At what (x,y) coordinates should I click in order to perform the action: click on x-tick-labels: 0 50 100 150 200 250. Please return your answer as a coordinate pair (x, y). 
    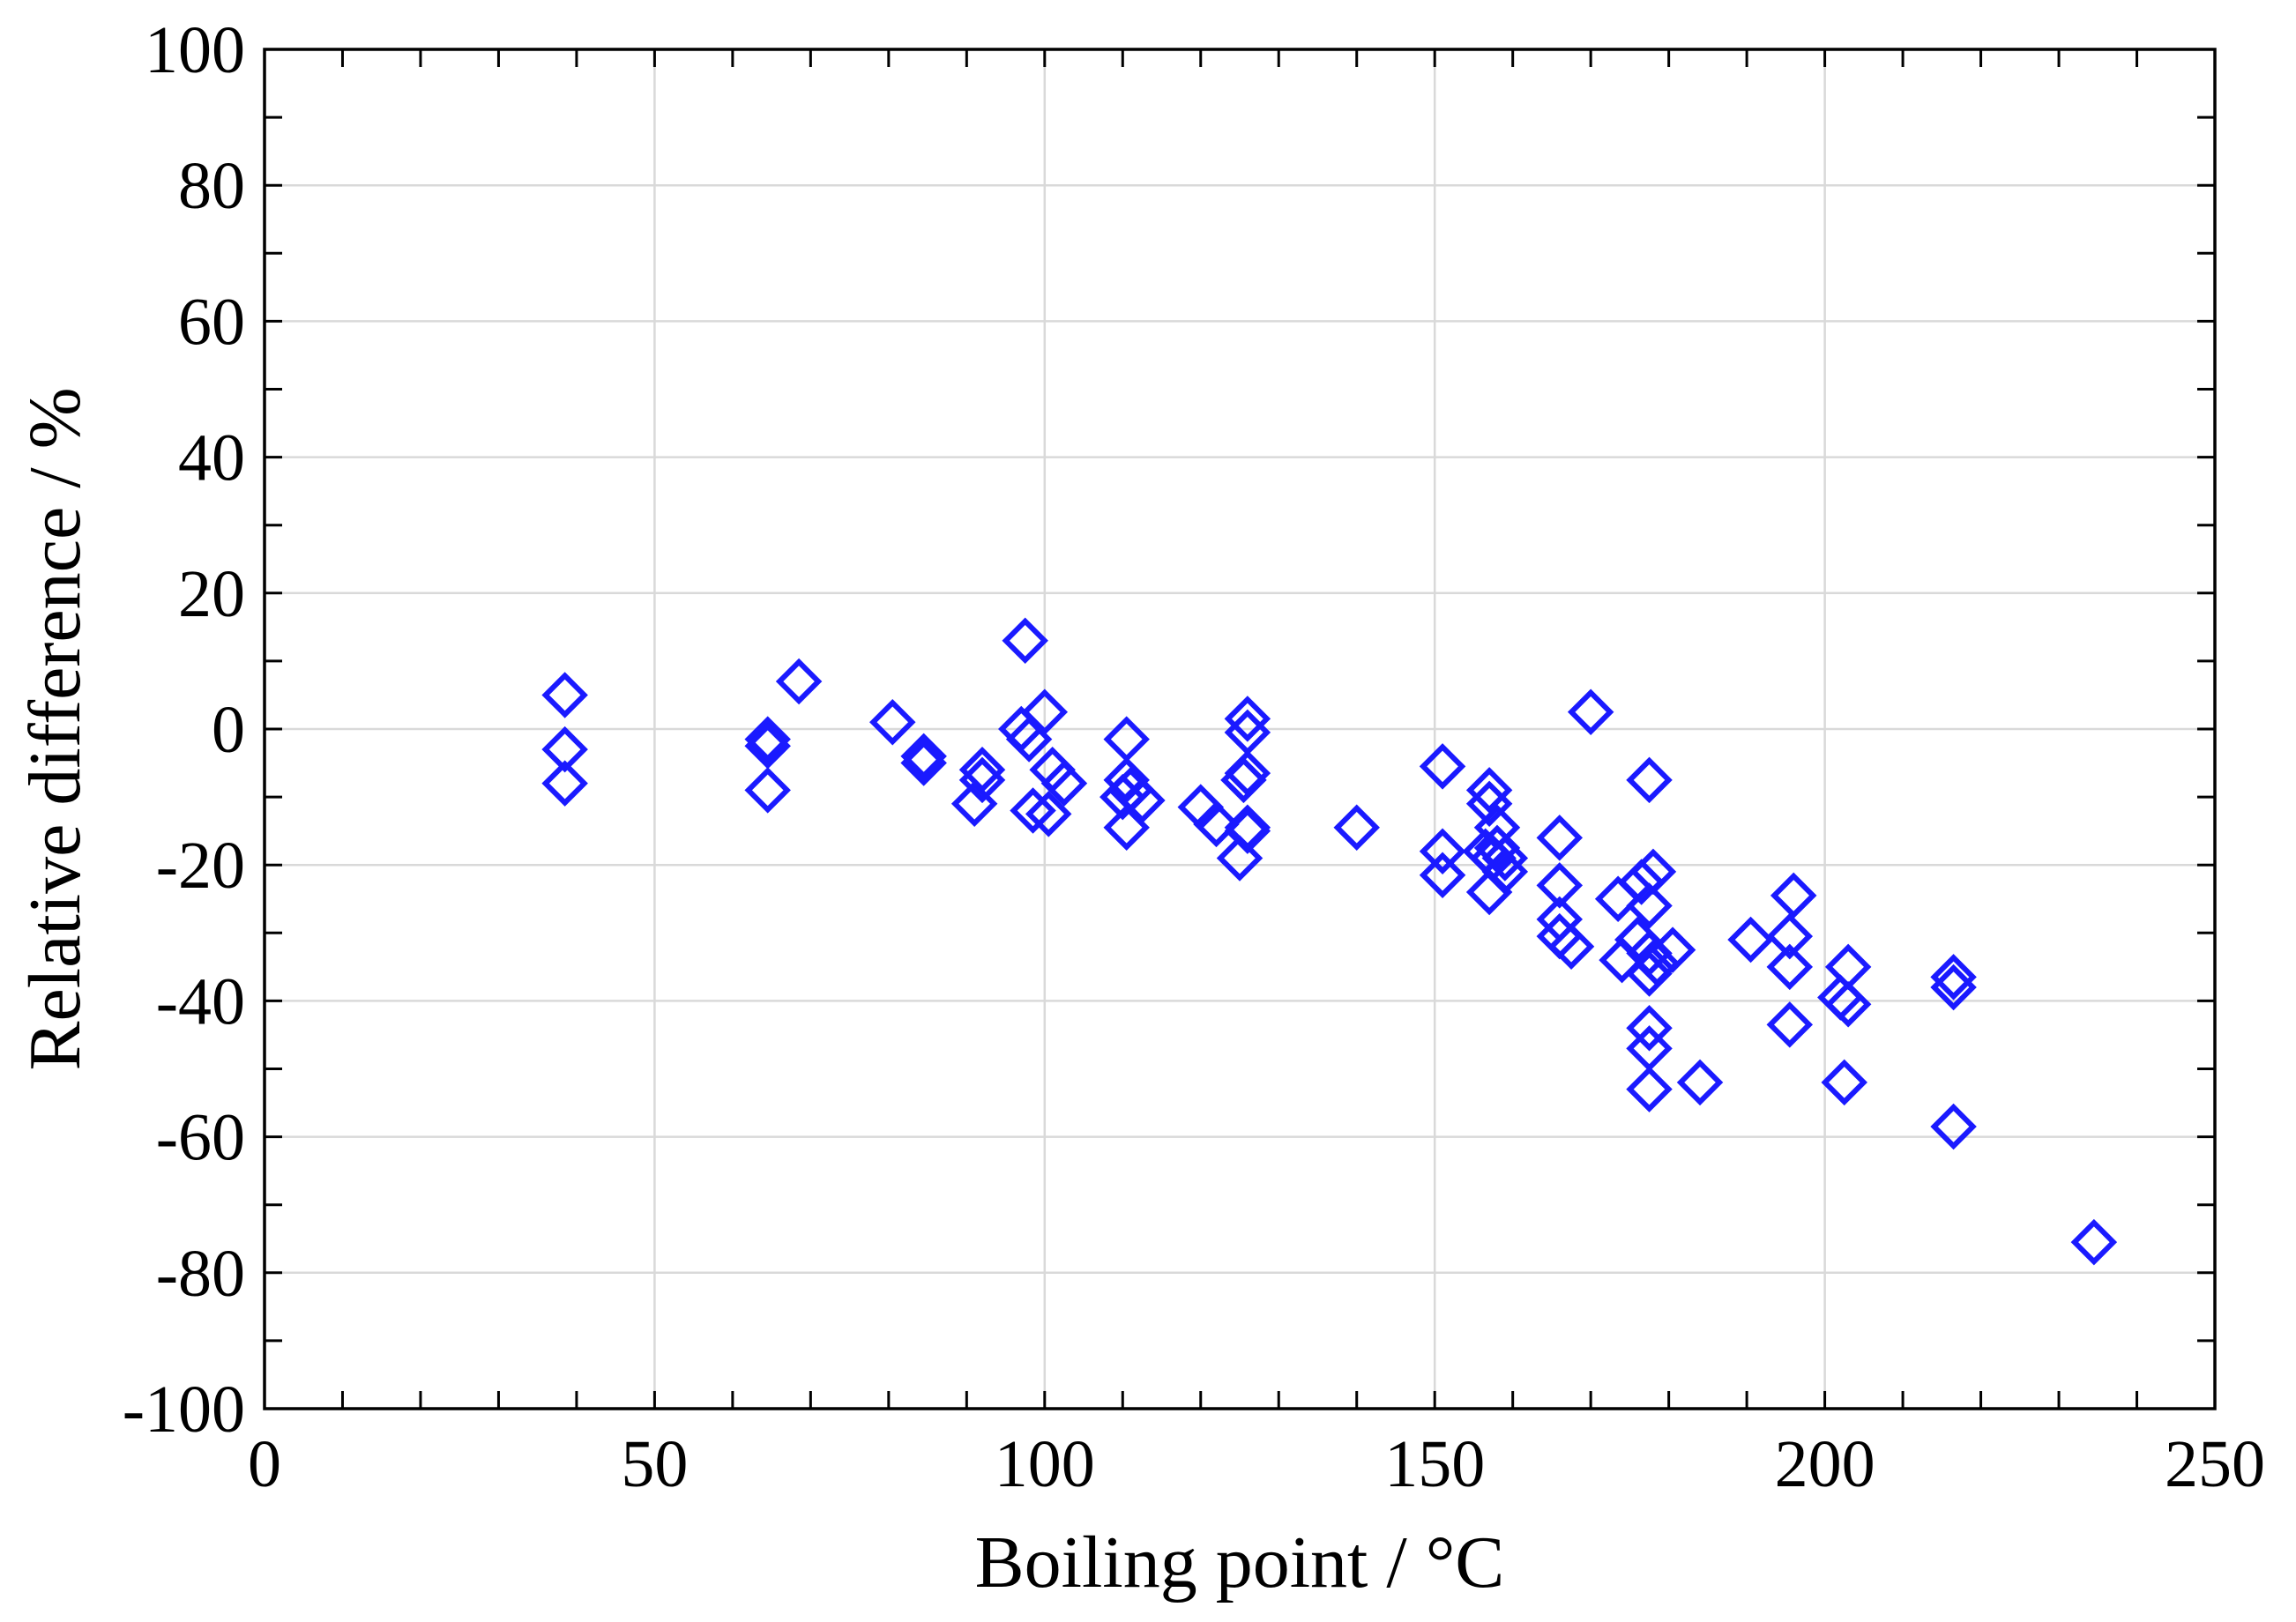
    Looking at the image, I should click on (1256, 1464).